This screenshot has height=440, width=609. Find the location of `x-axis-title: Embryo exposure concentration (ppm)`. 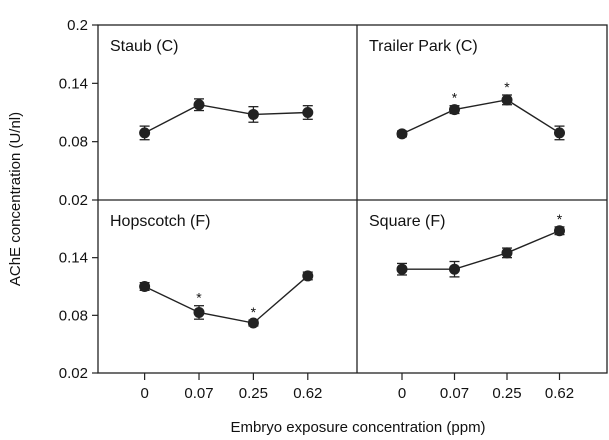

x-axis-title: Embryo exposure concentration (ppm) is located at coordinates (357, 427).